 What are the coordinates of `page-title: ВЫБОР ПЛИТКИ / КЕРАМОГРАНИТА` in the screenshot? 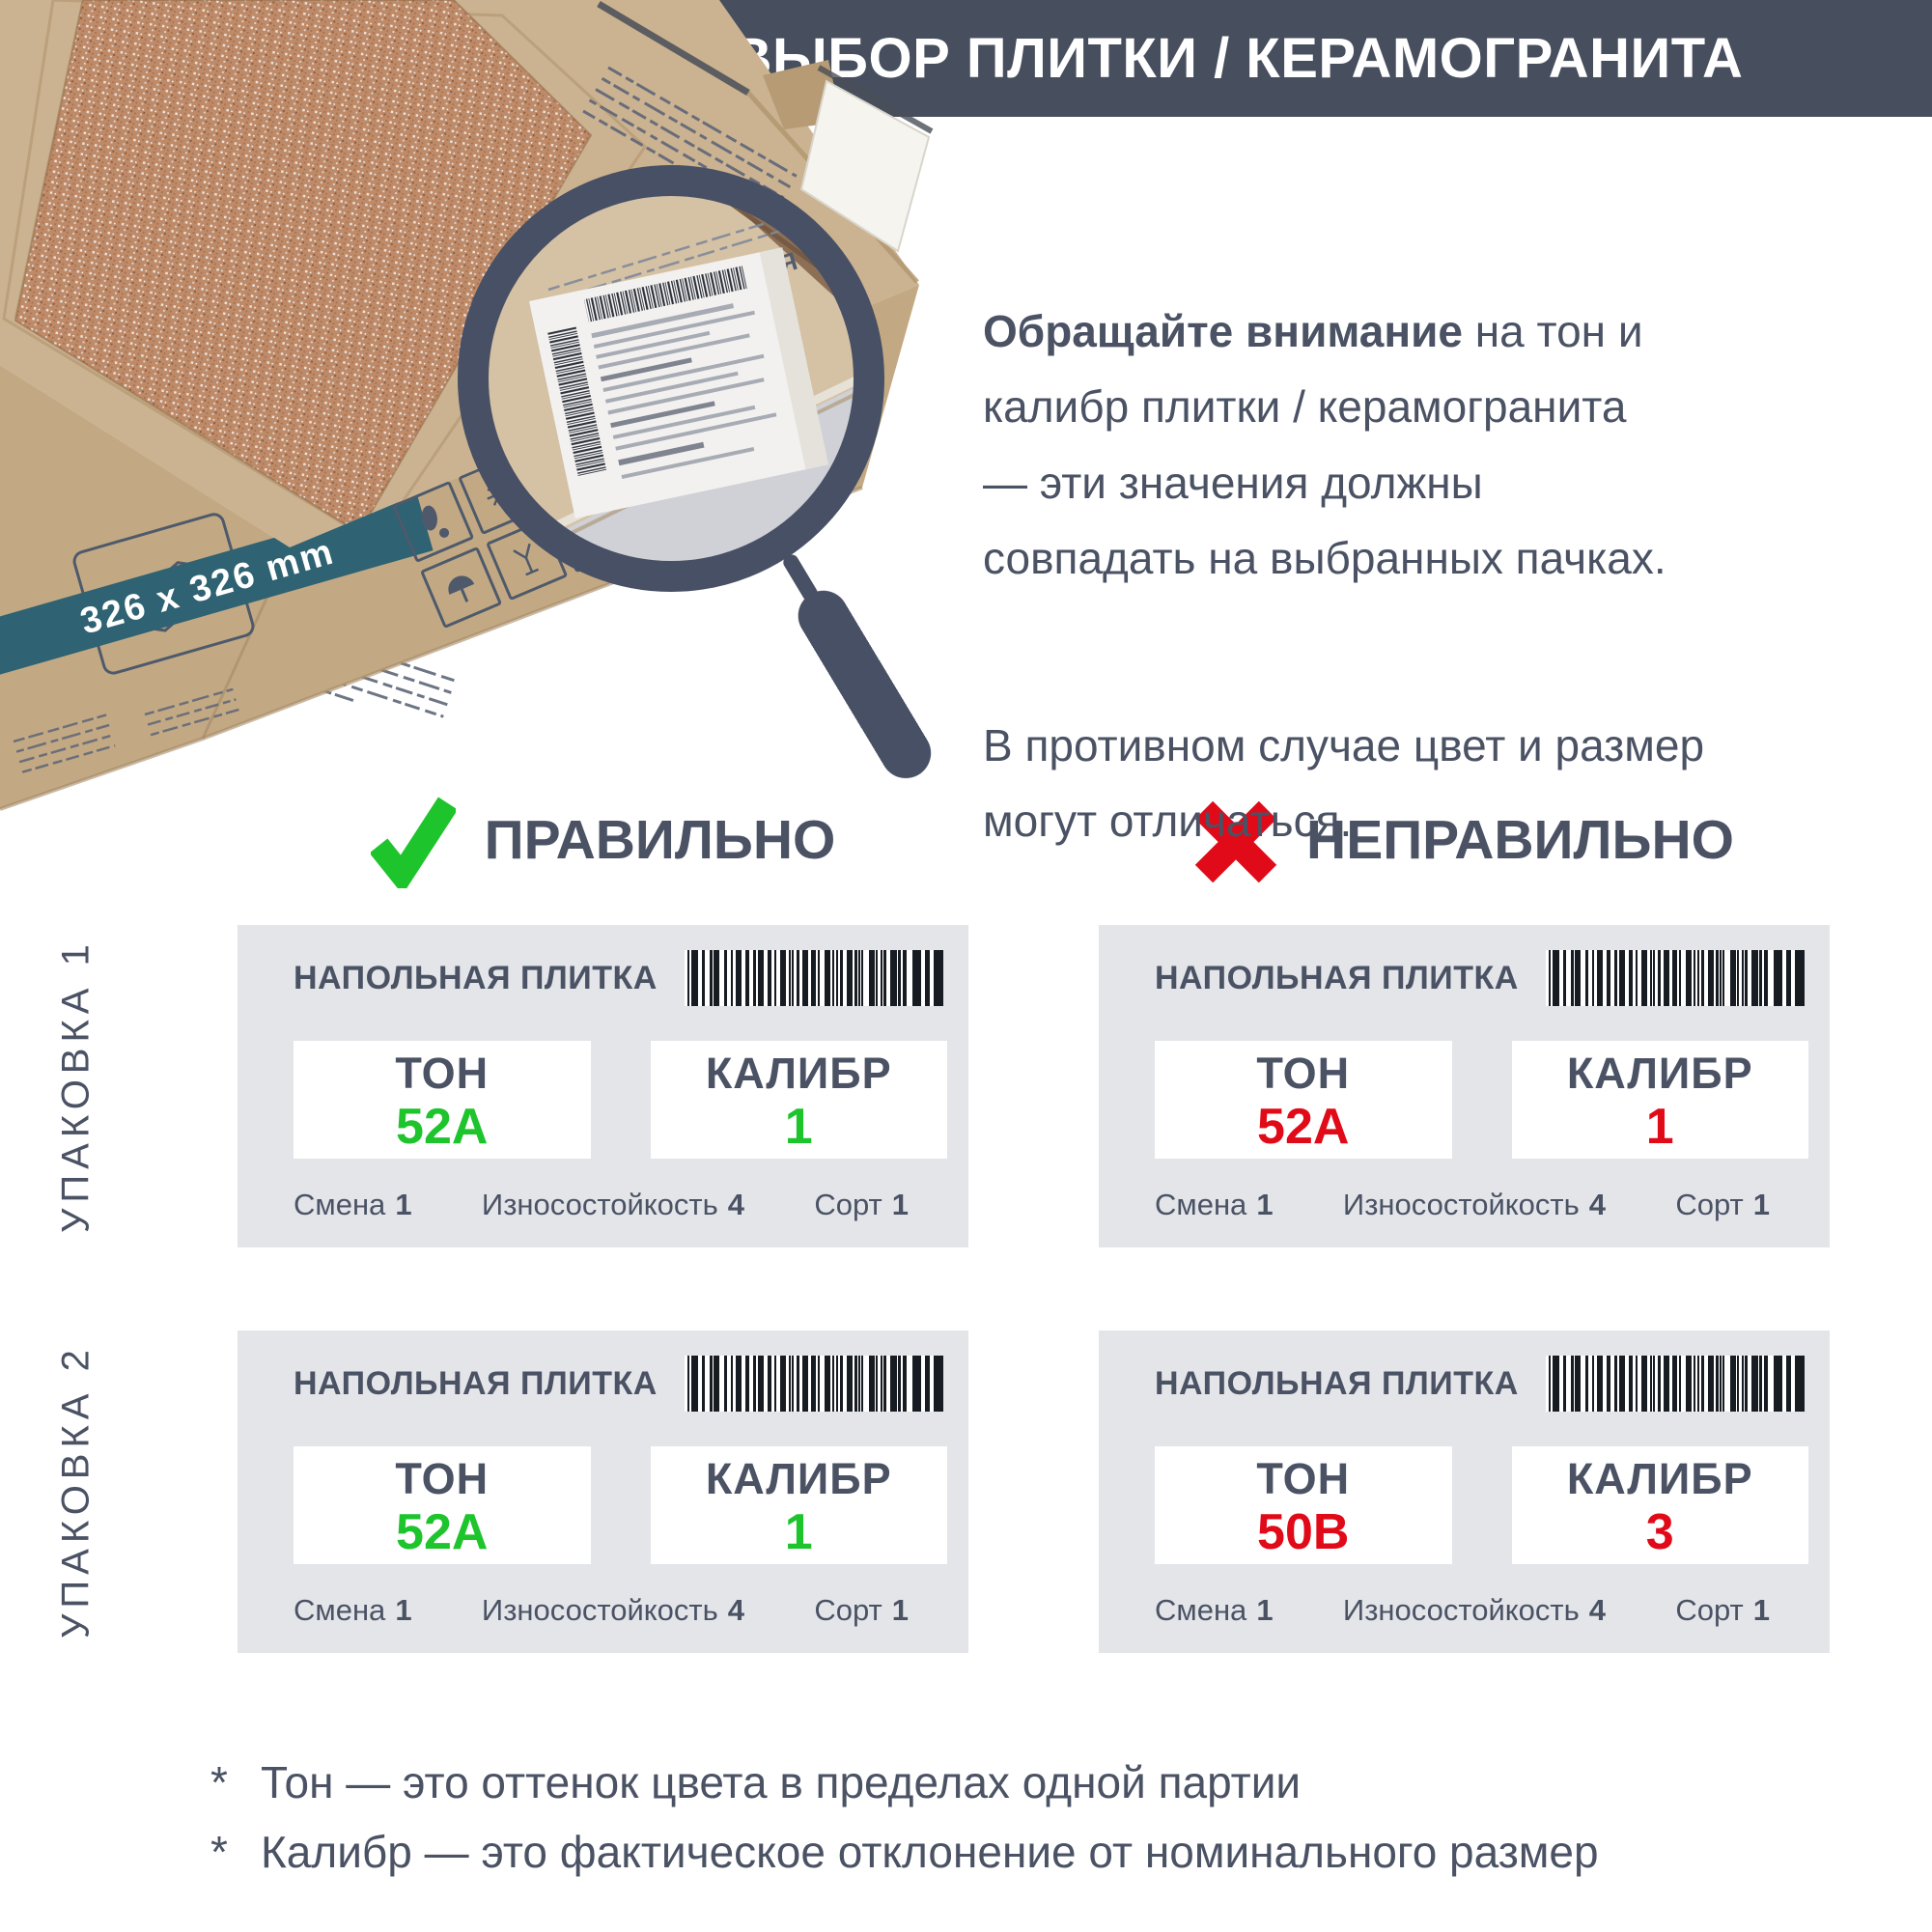 It's located at (1238, 59).